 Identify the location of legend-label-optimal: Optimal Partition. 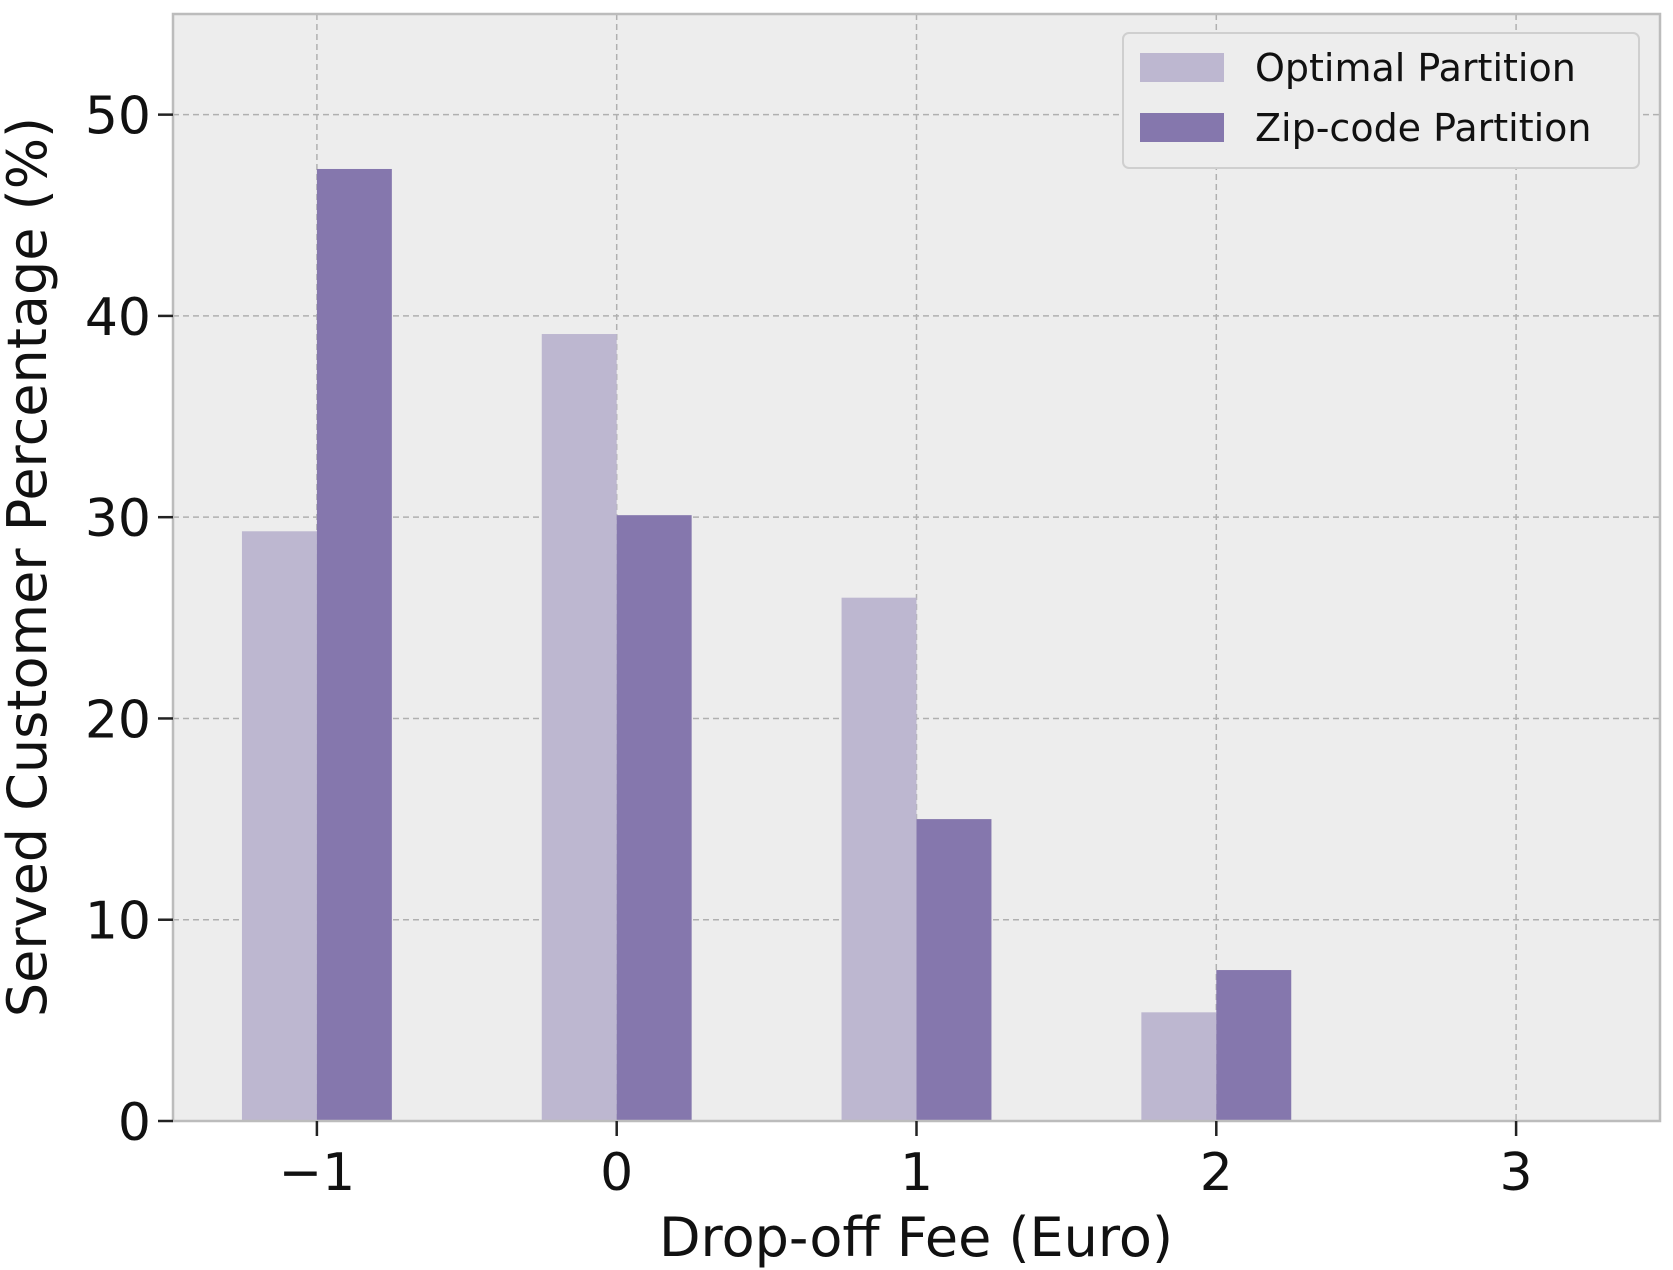
(1415, 68).